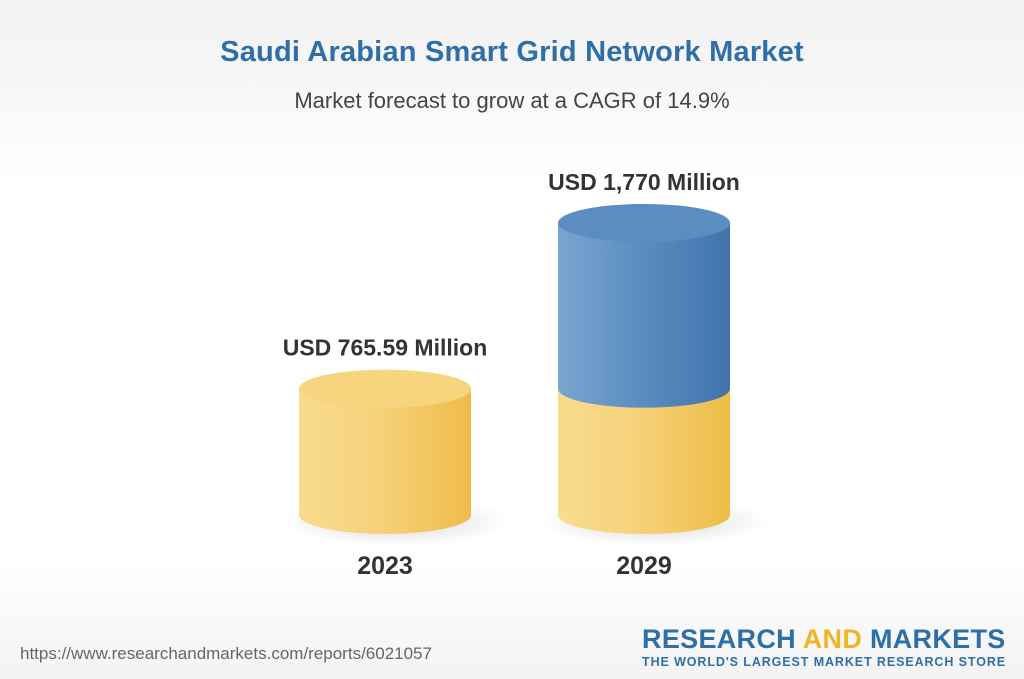 The width and height of the screenshot is (1024, 679). What do you see at coordinates (385, 566) in the screenshot?
I see `bar-2023-category-label: 2023` at bounding box center [385, 566].